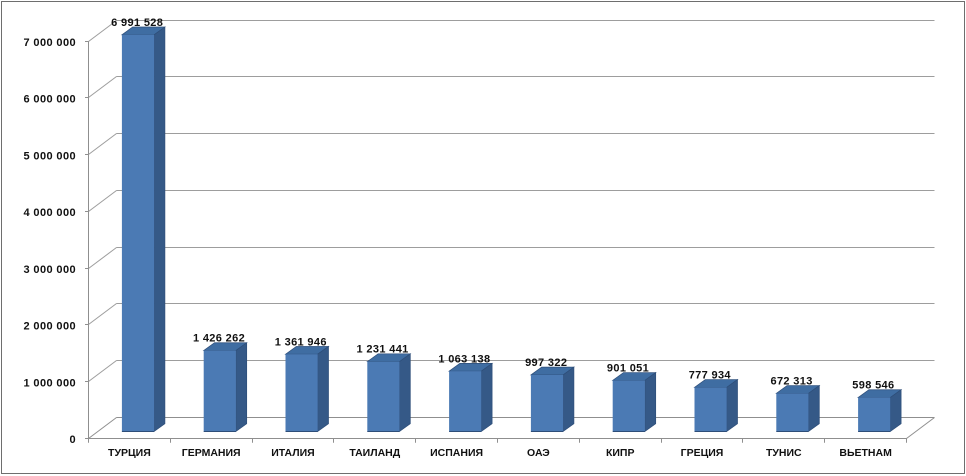  Describe the element at coordinates (292, 453) in the screenshot. I see `svg-text: ИТАЛИЯ` at that location.